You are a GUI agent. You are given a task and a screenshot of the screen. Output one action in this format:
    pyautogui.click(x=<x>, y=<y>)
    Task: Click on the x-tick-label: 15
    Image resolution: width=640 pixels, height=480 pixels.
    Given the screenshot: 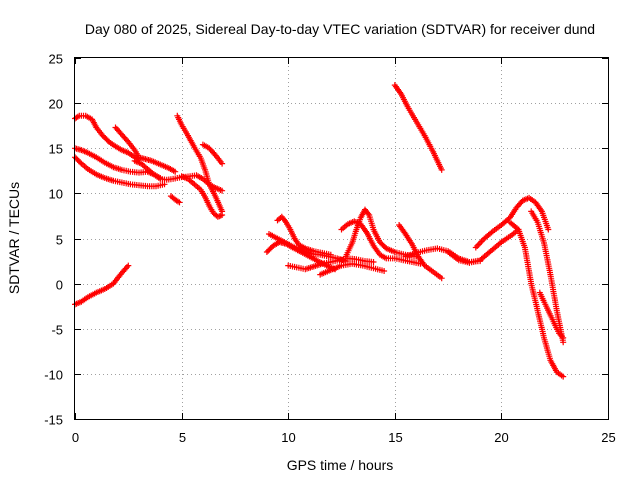 What is the action you would take?
    pyautogui.click(x=395, y=437)
    